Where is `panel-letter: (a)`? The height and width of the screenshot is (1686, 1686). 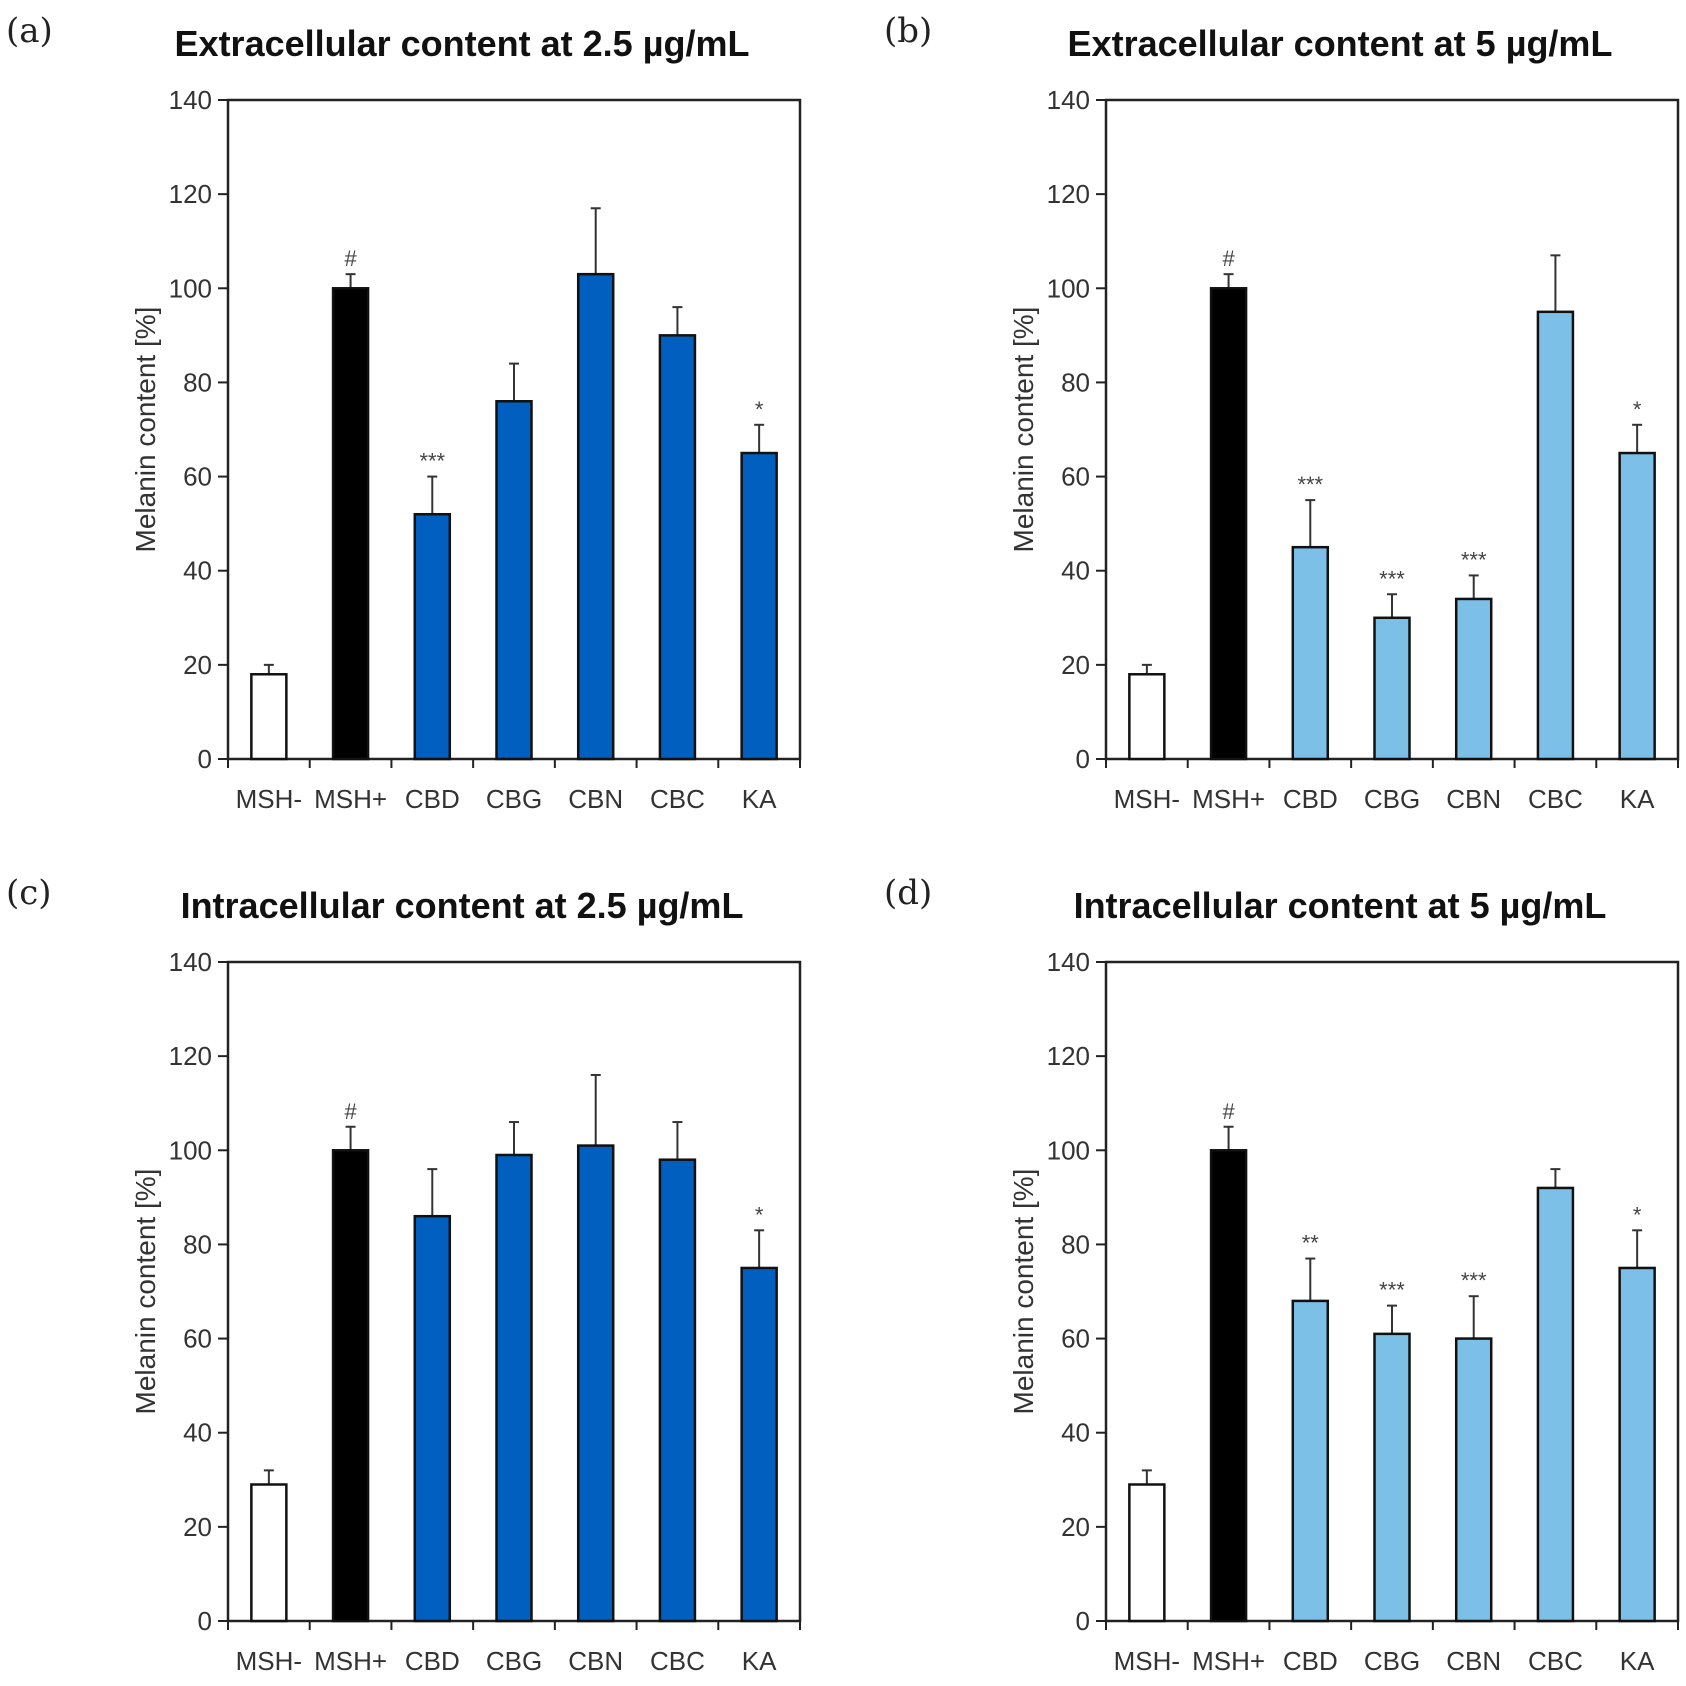
panel-letter: (a) is located at coordinates (29, 31).